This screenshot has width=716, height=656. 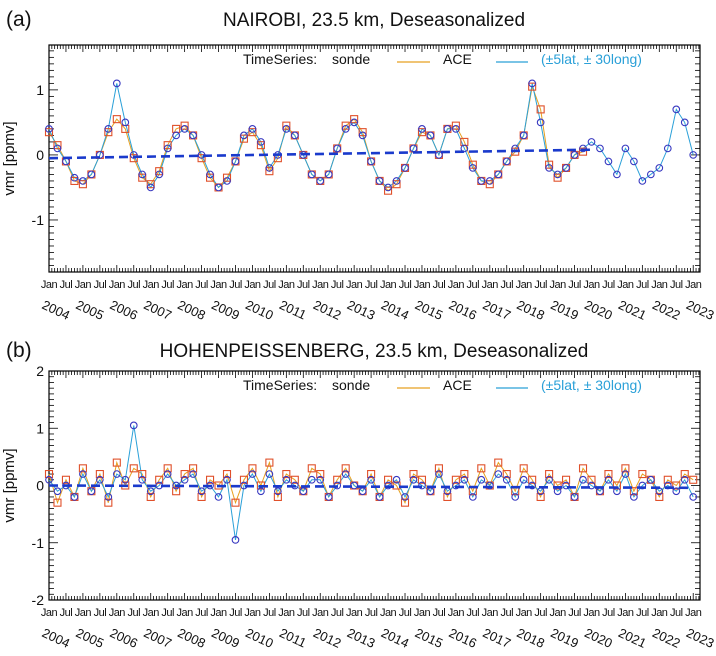 What do you see at coordinates (40, 90) in the screenshot?
I see `y-tick-label: 1` at bounding box center [40, 90].